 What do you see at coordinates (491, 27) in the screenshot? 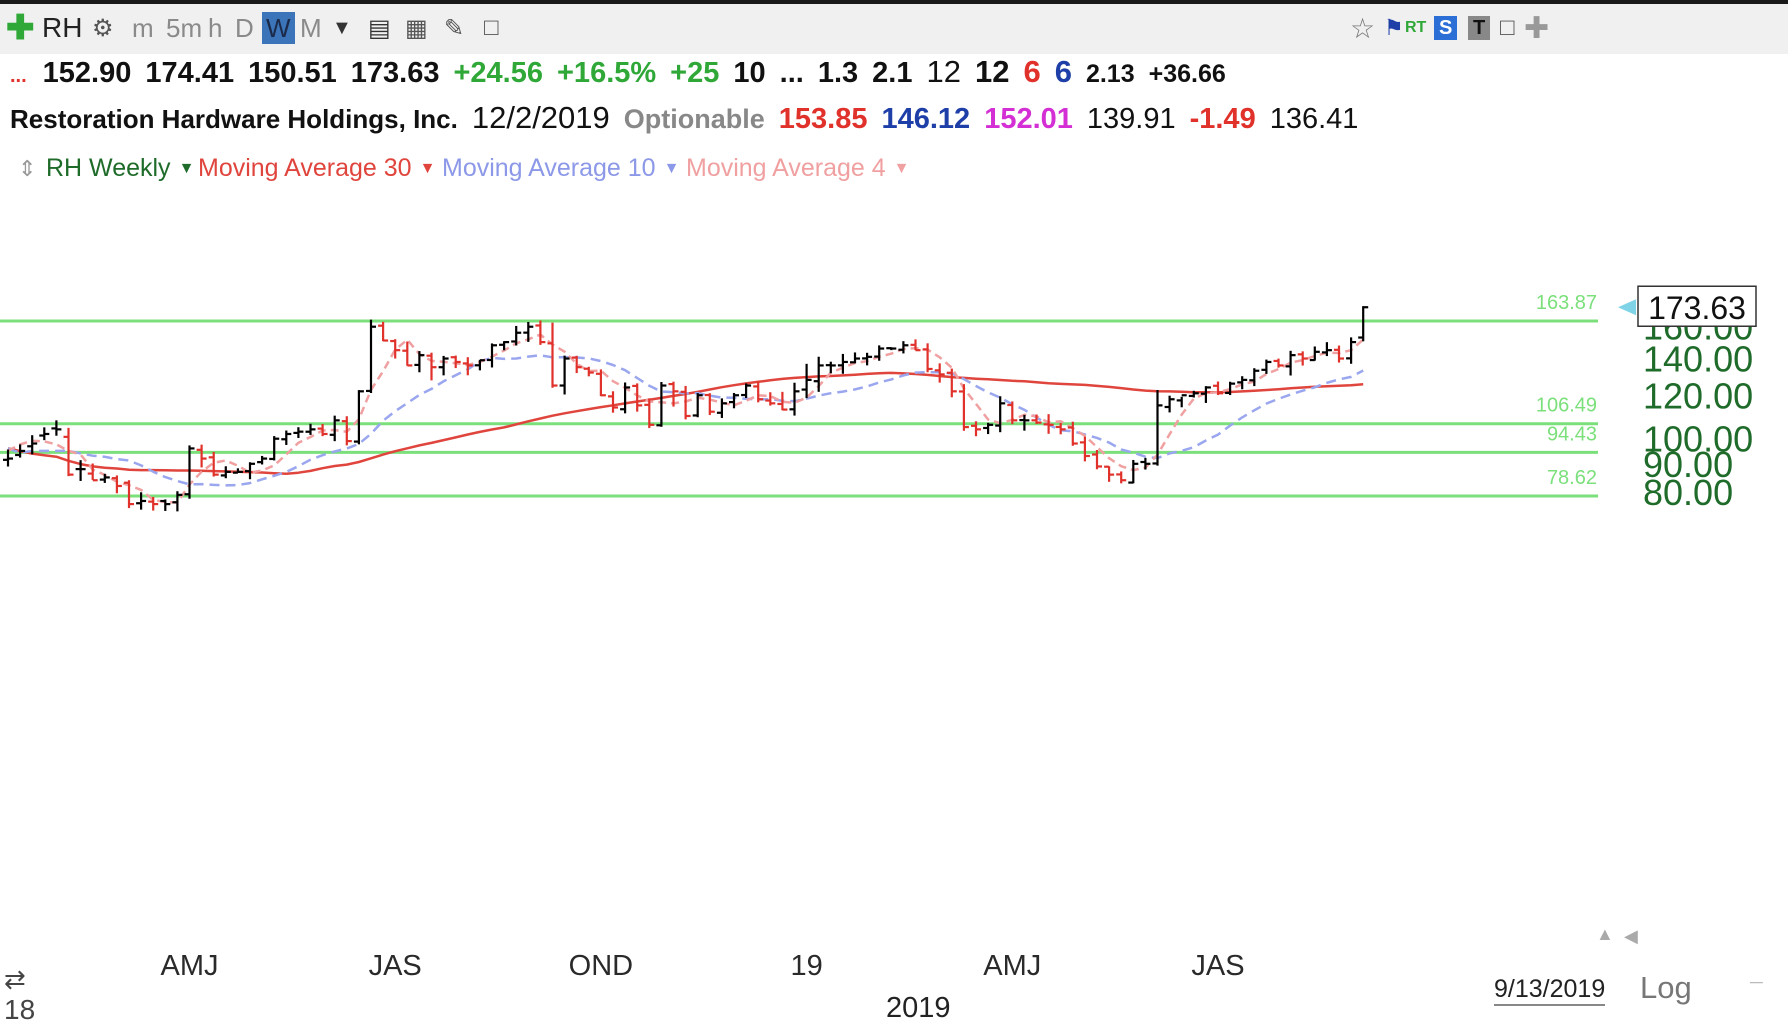
I see `notes-icon: □` at bounding box center [491, 27].